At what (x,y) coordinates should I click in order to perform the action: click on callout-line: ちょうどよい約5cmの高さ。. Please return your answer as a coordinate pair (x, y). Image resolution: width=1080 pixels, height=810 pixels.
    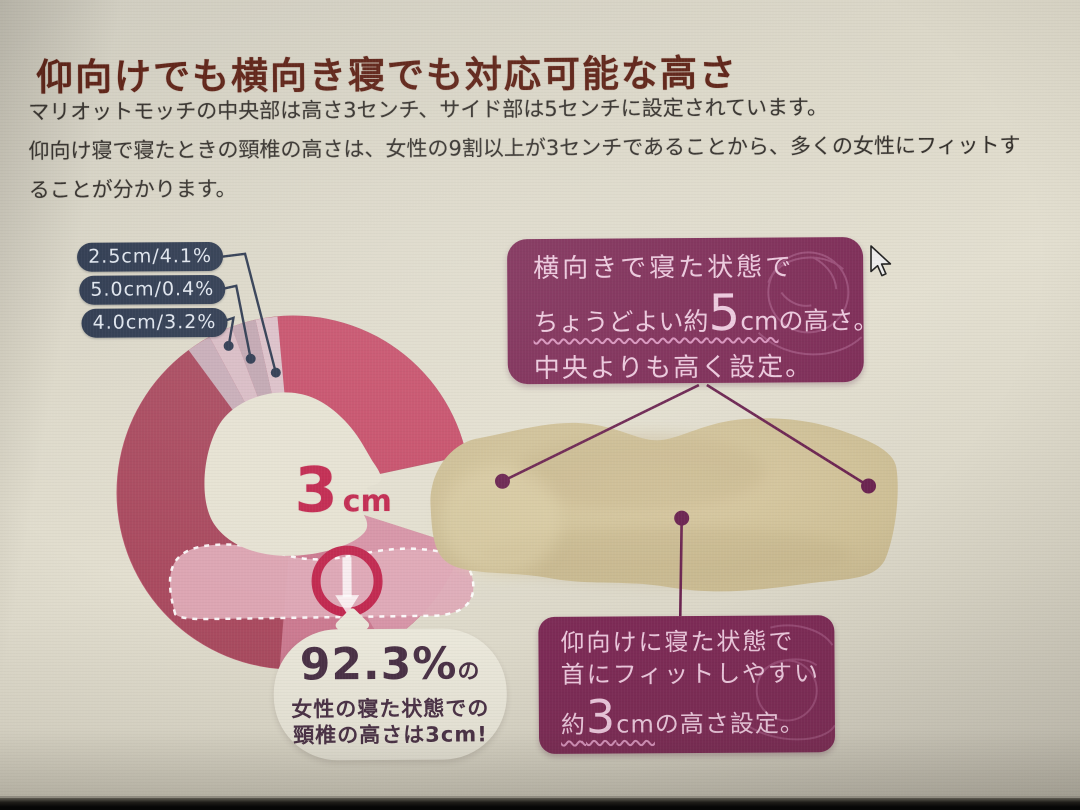
    Looking at the image, I should click on (698, 312).